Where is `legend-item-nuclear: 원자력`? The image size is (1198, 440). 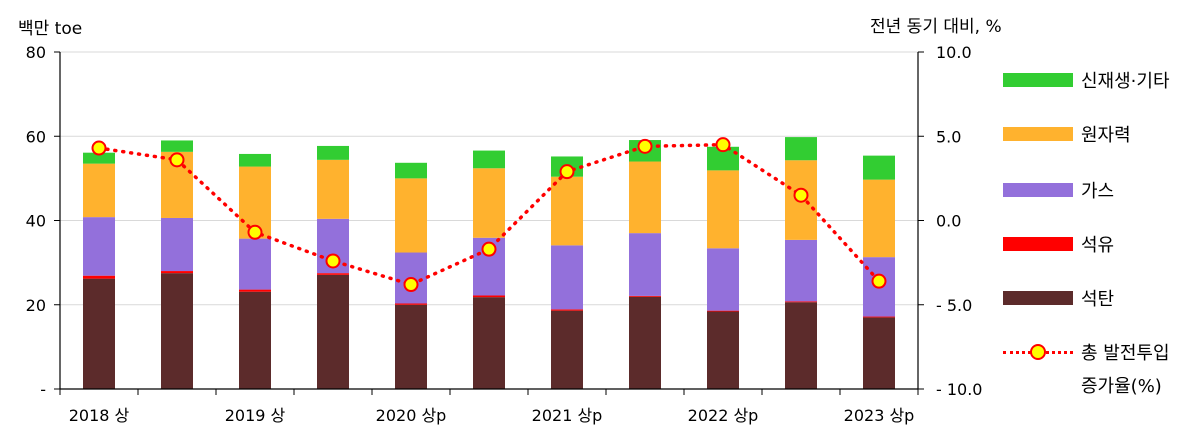 legend-item-nuclear: 원자력 is located at coordinates (1067, 135).